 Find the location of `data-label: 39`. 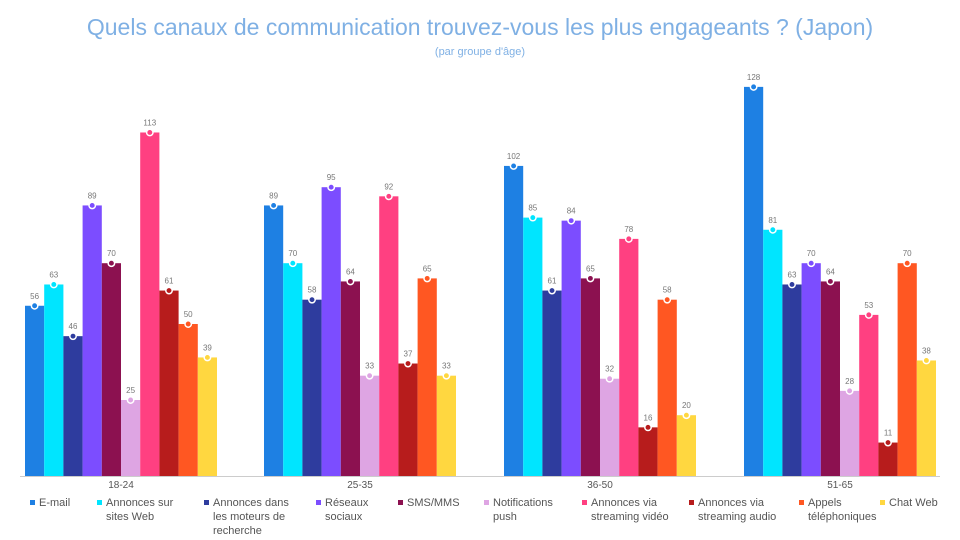

data-label: 39 is located at coordinates (207, 347).